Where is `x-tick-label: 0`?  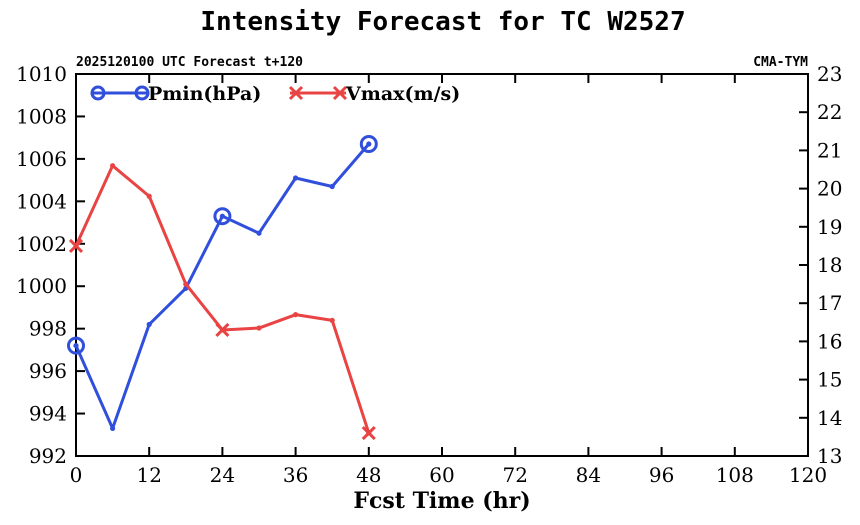 x-tick-label: 0 is located at coordinates (76, 475).